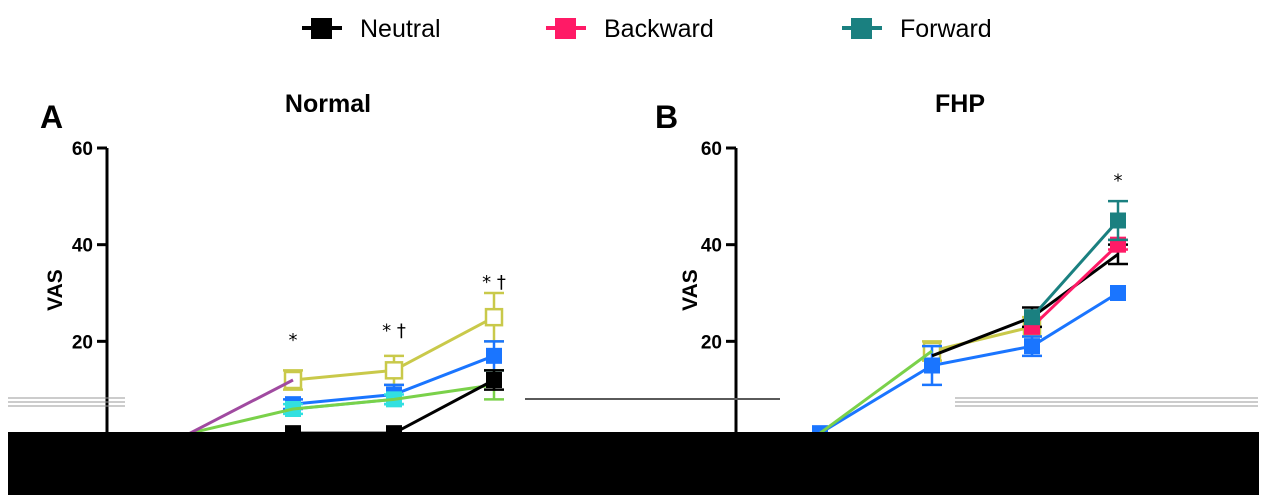 The width and height of the screenshot is (1267, 495). I want to click on legend-marker-forward, so click(861, 28).